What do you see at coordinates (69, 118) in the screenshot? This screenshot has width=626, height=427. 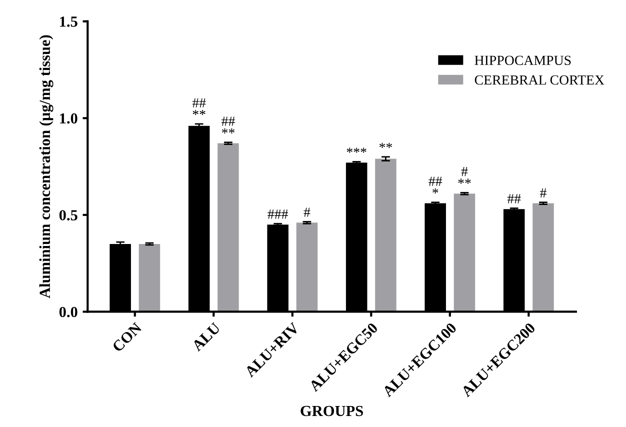 I see `y-tick-label: 1.0` at bounding box center [69, 118].